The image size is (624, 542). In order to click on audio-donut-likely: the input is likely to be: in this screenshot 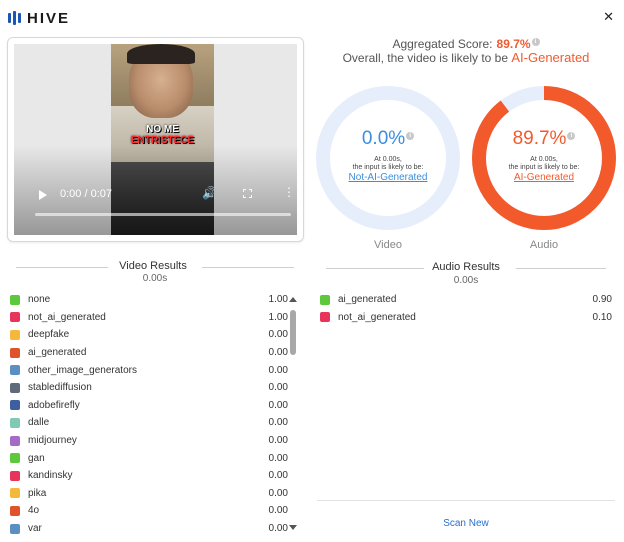, I will do `click(544, 167)`.